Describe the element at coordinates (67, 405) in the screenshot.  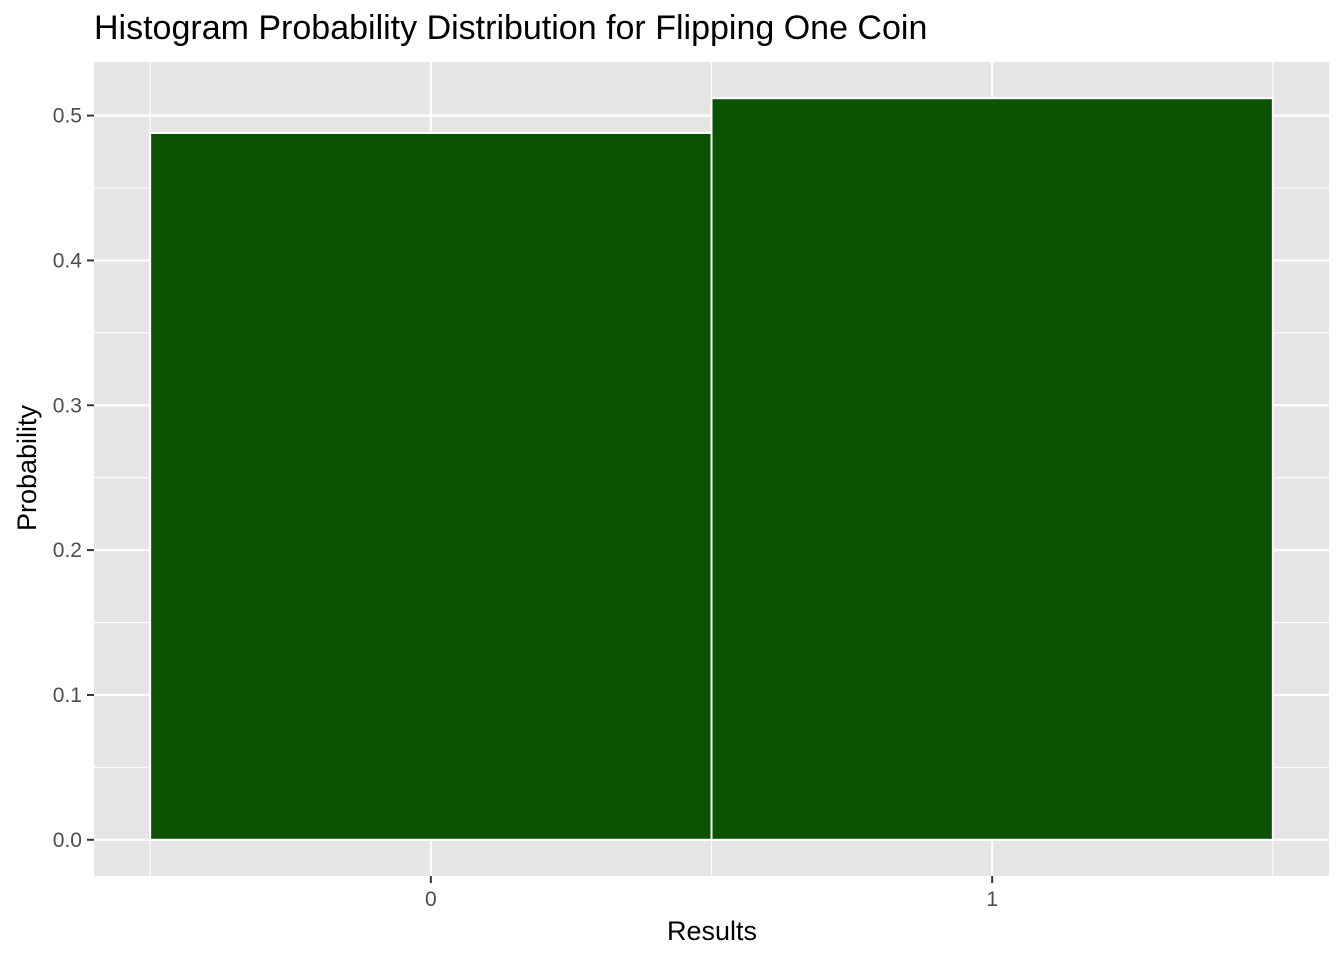
I see `y-tick-label: 0.3` at that location.